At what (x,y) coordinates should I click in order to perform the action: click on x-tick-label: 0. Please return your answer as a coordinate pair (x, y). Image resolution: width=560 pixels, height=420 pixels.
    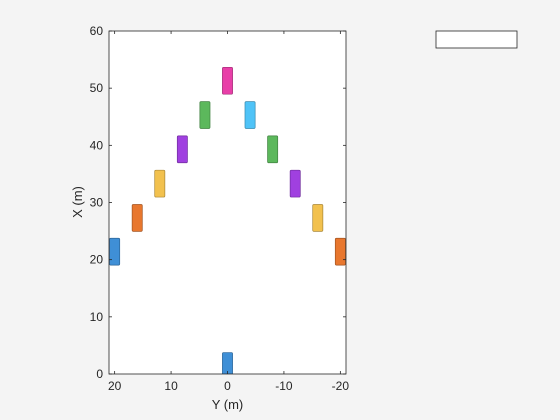
    Looking at the image, I should click on (227, 386).